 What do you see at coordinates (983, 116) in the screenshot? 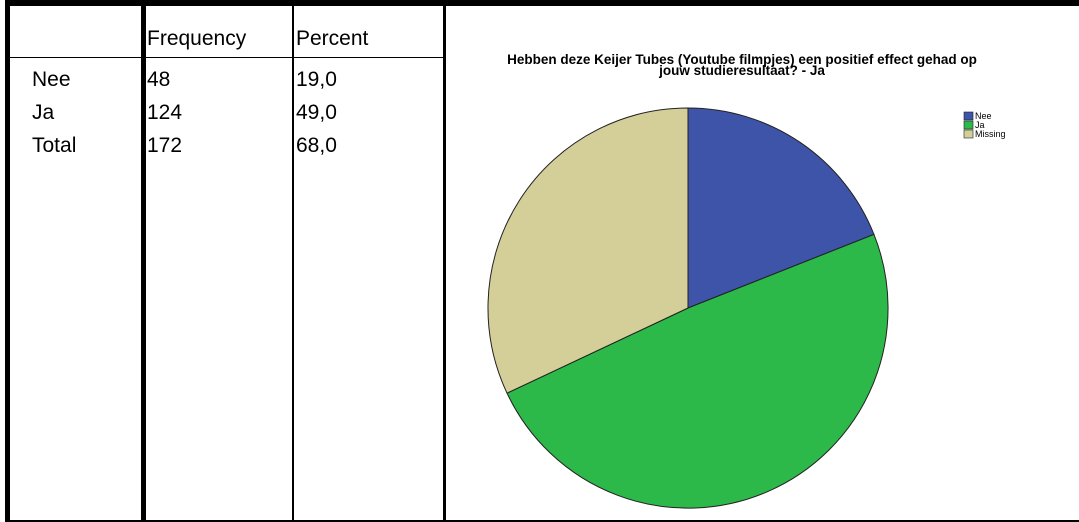
I see `legend-label-nee: Nee` at bounding box center [983, 116].